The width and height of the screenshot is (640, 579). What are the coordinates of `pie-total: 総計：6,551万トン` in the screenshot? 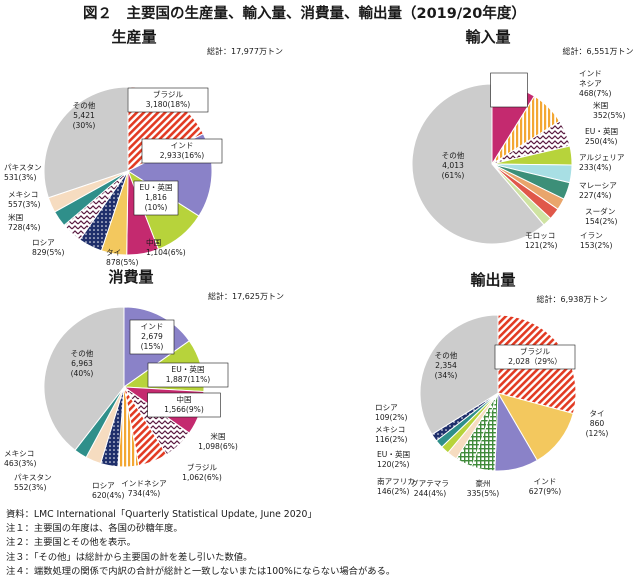 It's located at (598, 51).